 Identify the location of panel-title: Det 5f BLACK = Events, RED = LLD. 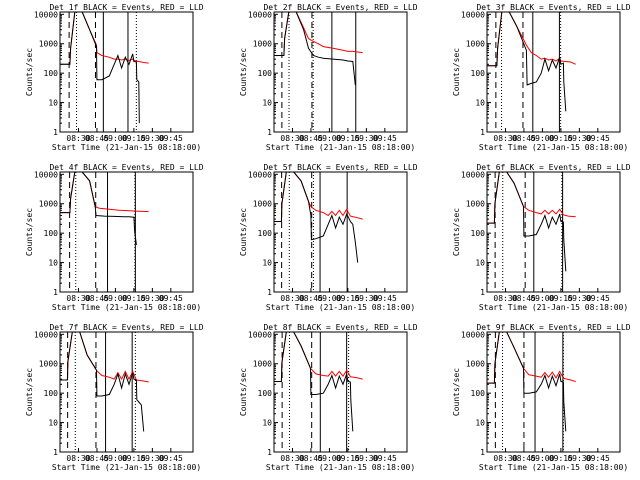
(340, 167).